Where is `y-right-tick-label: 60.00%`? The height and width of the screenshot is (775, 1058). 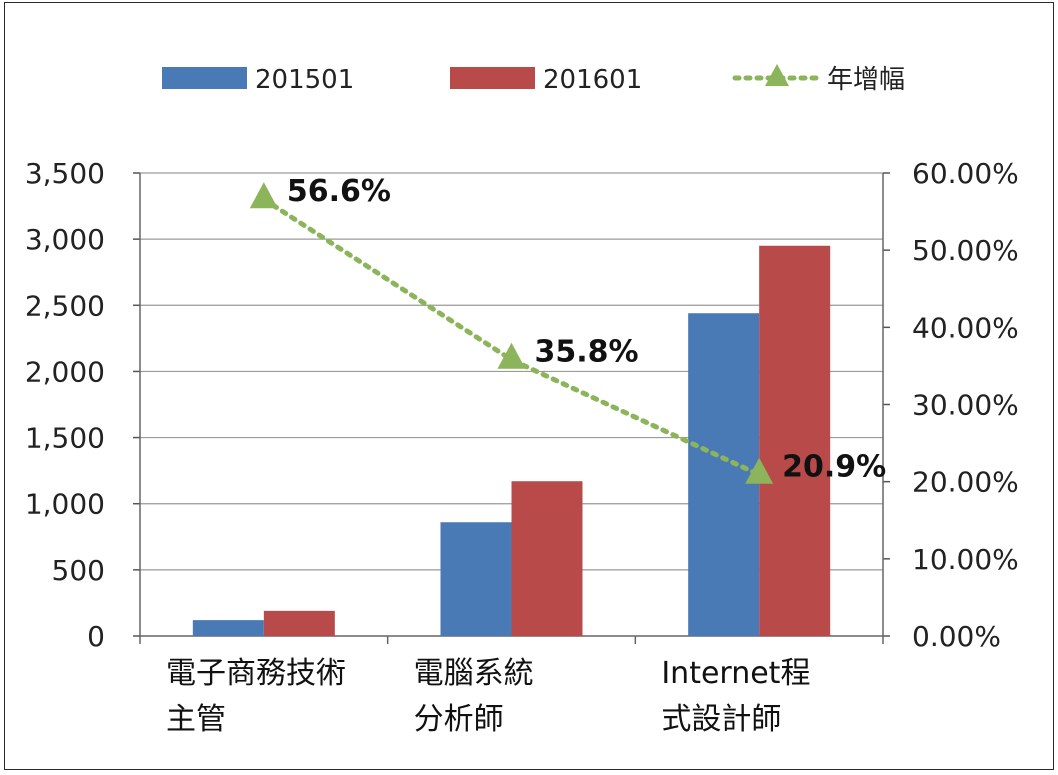 y-right-tick-label: 60.00% is located at coordinates (965, 173).